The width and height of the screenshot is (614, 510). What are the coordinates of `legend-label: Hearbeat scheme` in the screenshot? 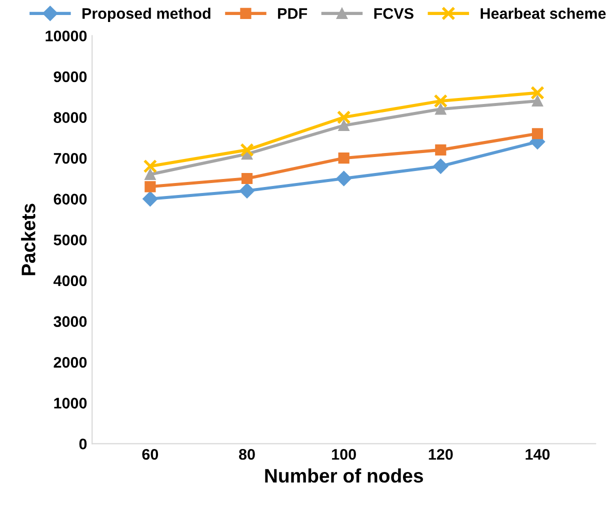 It's located at (543, 13).